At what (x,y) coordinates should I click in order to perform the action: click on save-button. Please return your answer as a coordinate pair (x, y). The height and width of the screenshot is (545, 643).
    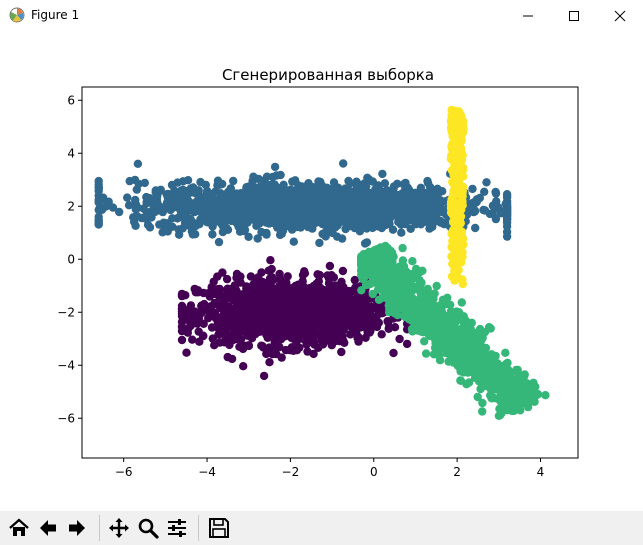
    Looking at the image, I should click on (219, 528).